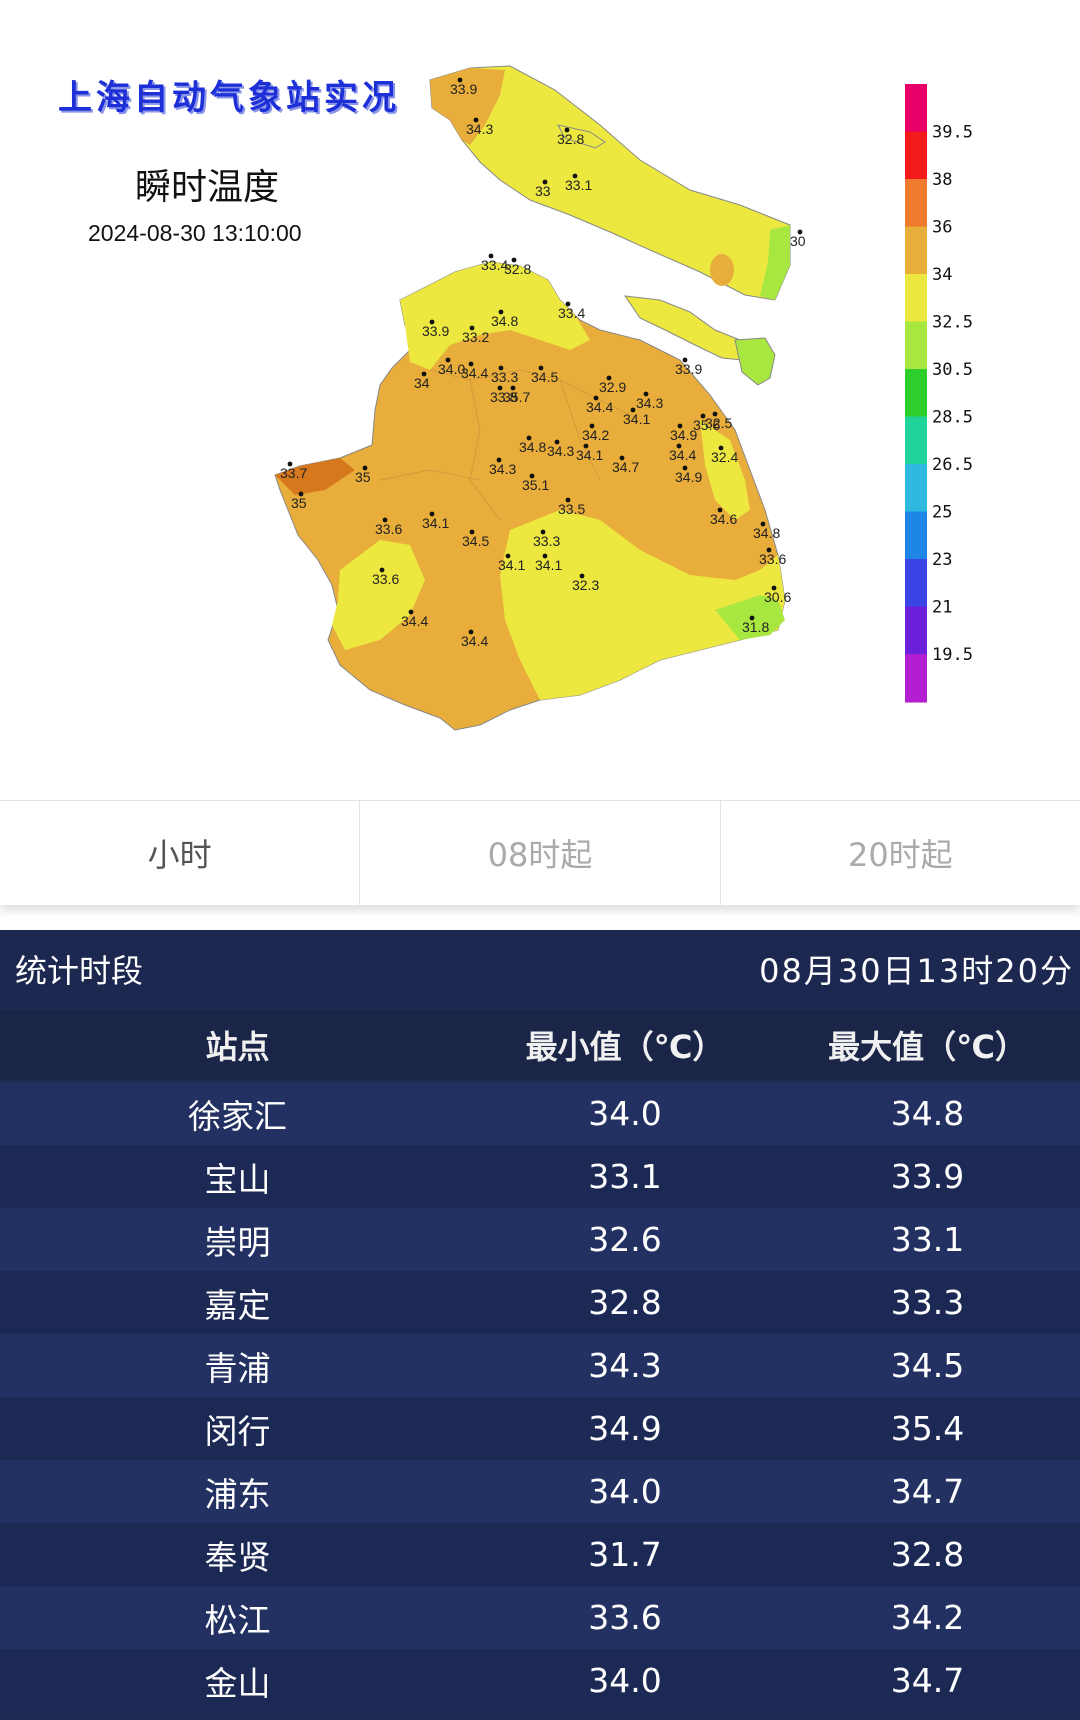 Image resolution: width=1080 pixels, height=1720 pixels. Describe the element at coordinates (475, 337) in the screenshot. I see `station-reading: 33.2` at that location.